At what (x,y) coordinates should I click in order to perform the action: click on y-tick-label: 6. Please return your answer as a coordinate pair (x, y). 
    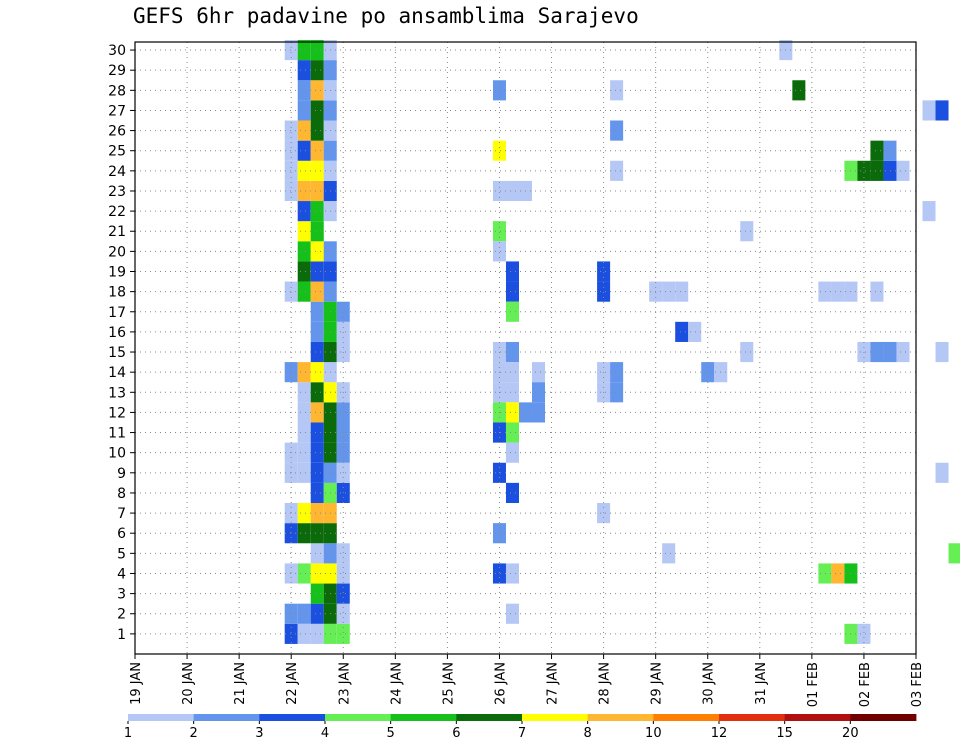
    Looking at the image, I should click on (121, 534).